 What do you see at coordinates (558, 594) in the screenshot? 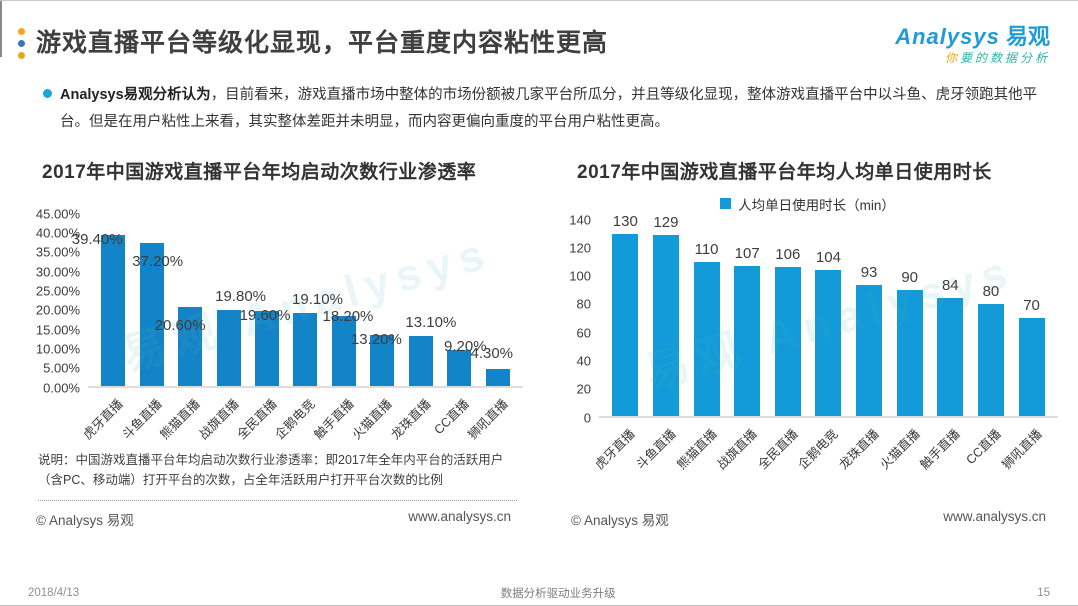
I see `footer-slogan: 数据分析驱动业务升级` at bounding box center [558, 594].